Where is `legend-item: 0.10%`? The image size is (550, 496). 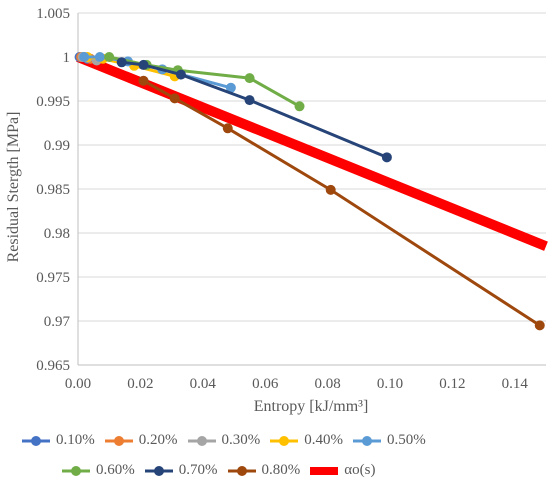
legend-item: 0.10% is located at coordinates (58, 440).